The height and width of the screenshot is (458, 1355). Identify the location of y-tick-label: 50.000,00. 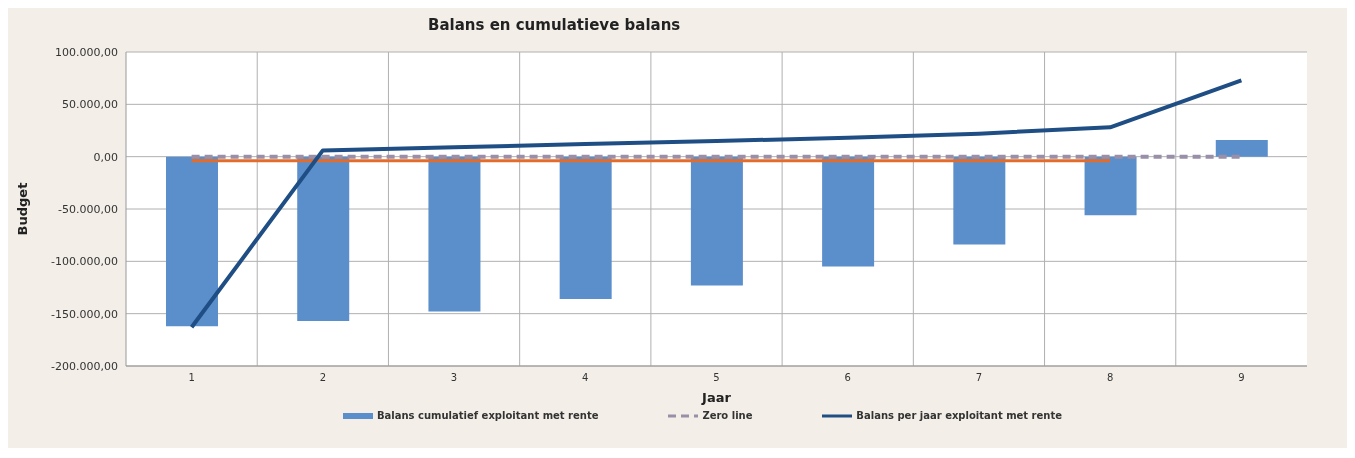
(90, 105).